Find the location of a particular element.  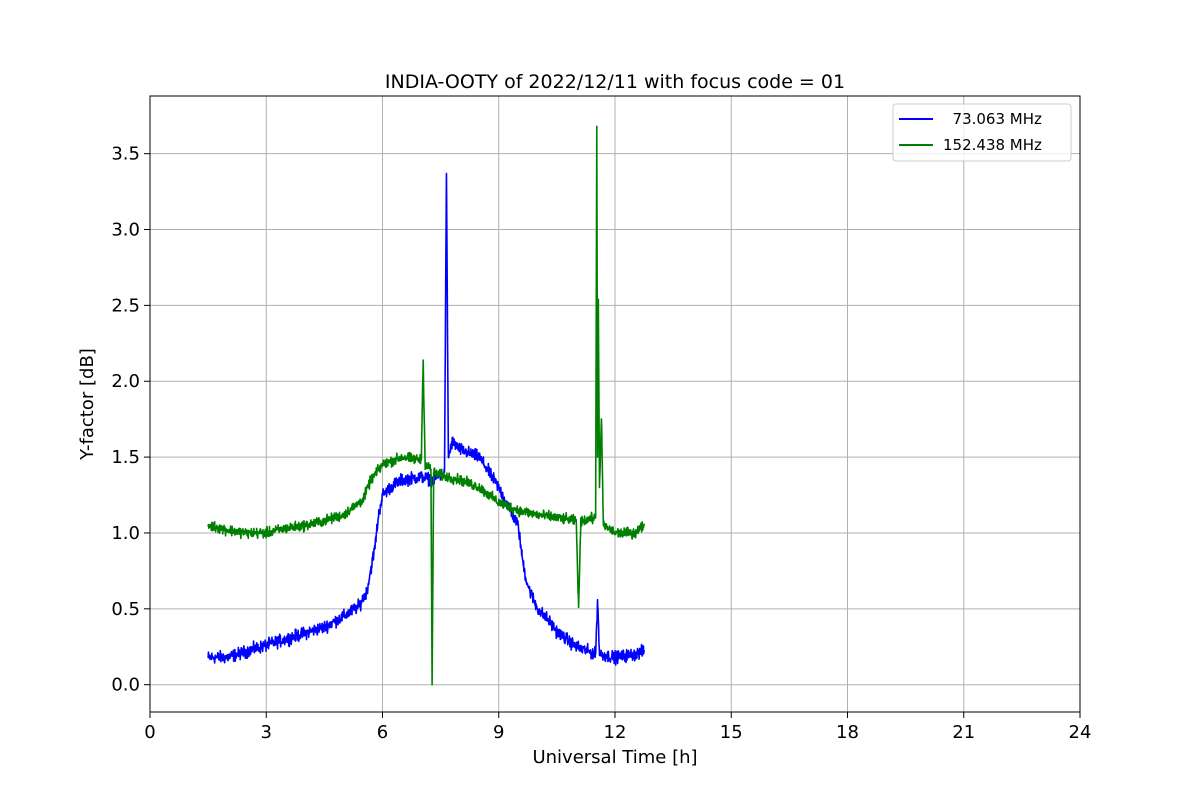

y-tick-label: 2.5 is located at coordinates (125, 305).